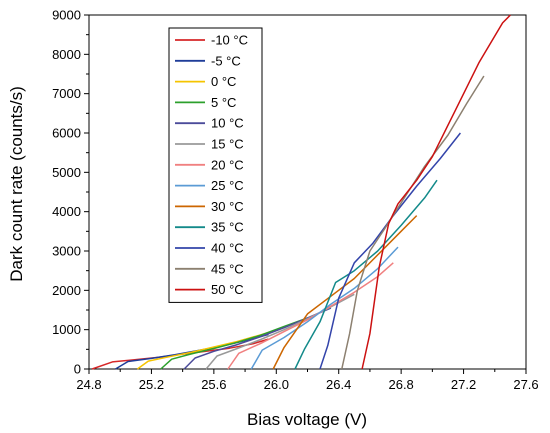 This screenshot has width=550, height=433. I want to click on x-tick-label: 26.8, so click(400, 384).